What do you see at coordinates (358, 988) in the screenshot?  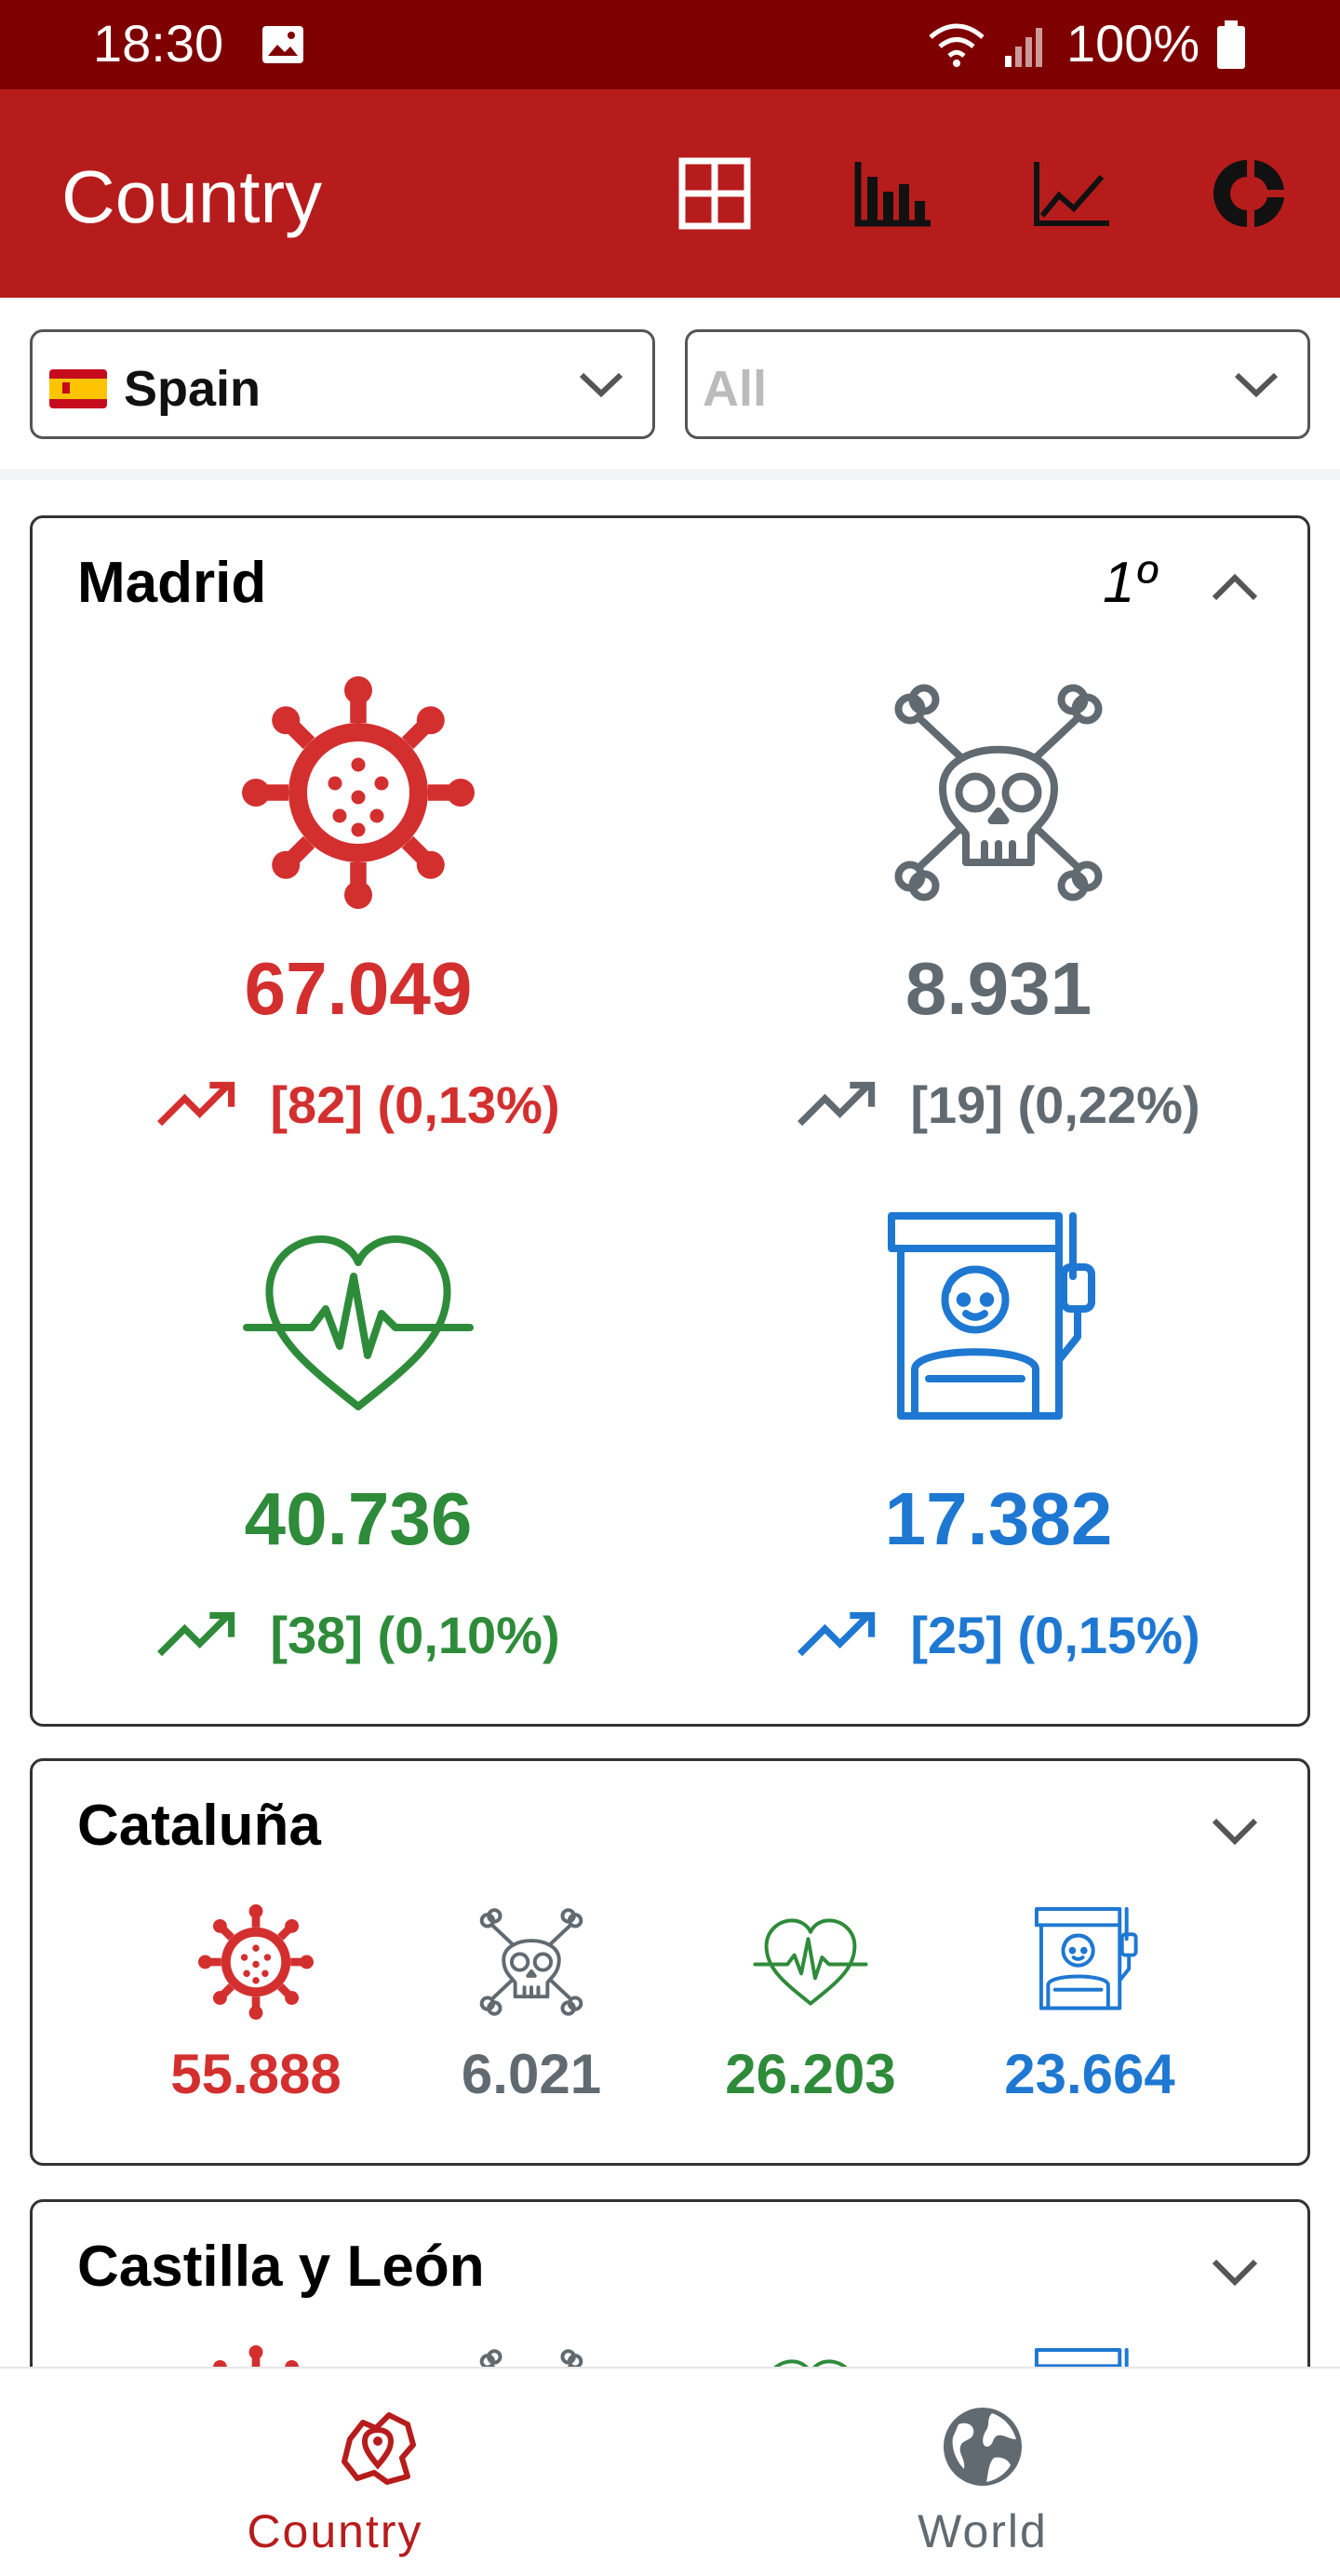 I see `confirmed-value: 67.049` at bounding box center [358, 988].